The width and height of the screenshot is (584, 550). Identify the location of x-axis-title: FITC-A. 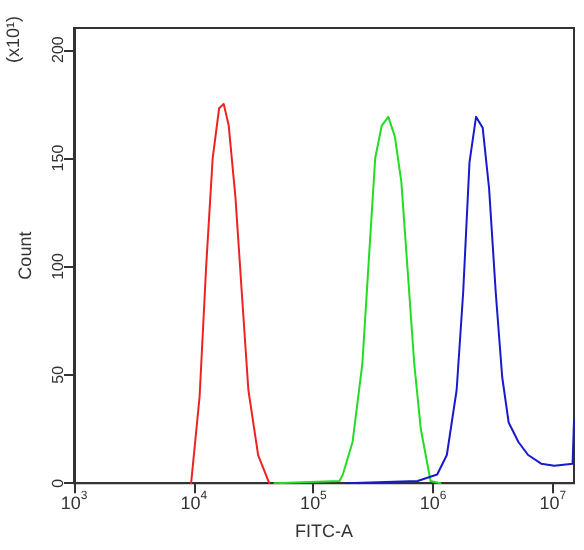
(324, 531).